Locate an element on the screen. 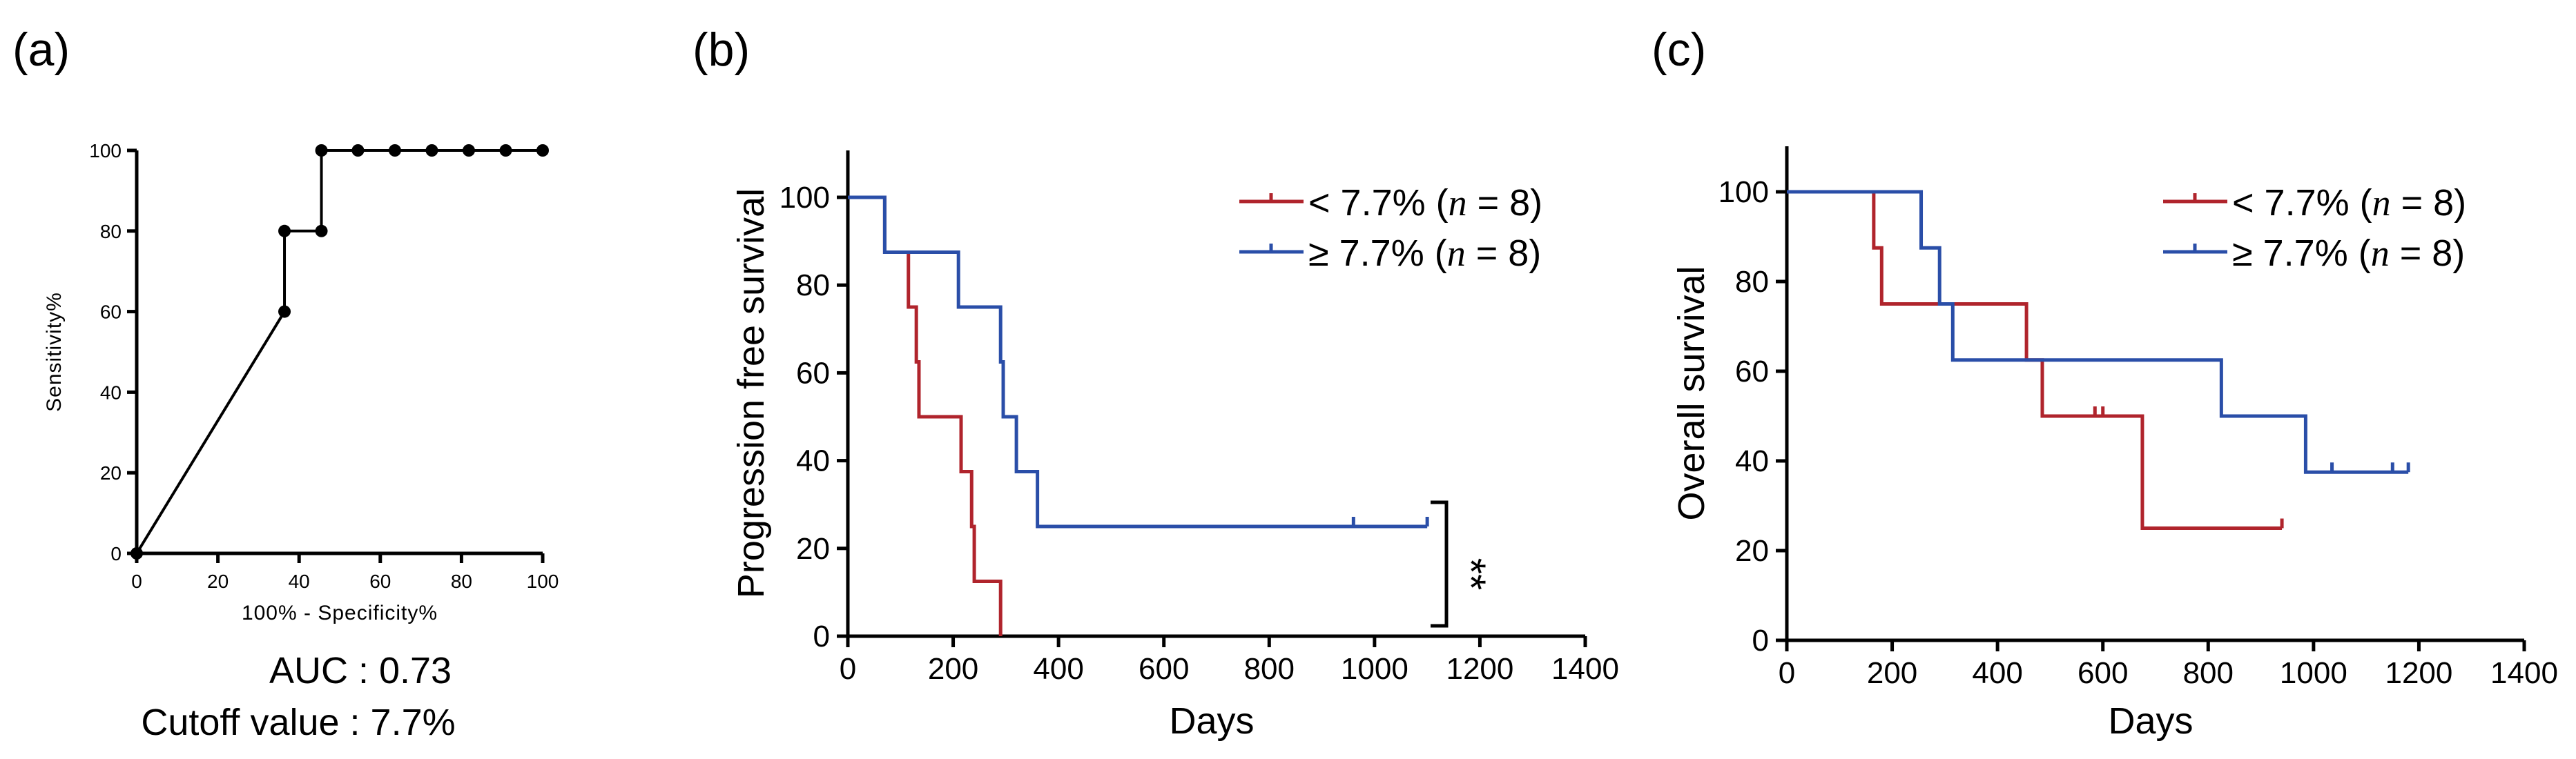 Image resolution: width=2576 pixels, height=759 pixels. os-y-tick-label: 60 is located at coordinates (1752, 371).